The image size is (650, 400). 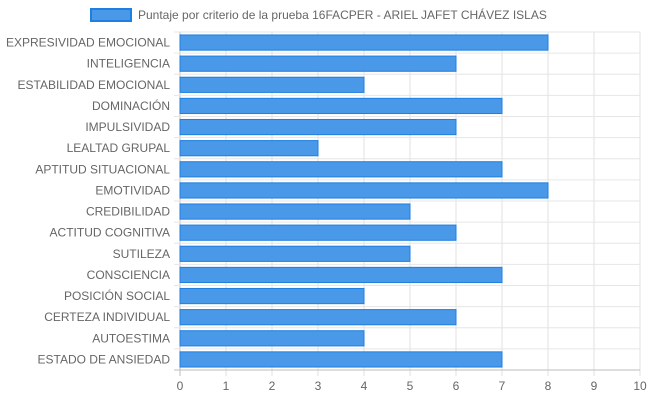 What do you see at coordinates (502, 386) in the screenshot?
I see `x-tick-label: 7` at bounding box center [502, 386].